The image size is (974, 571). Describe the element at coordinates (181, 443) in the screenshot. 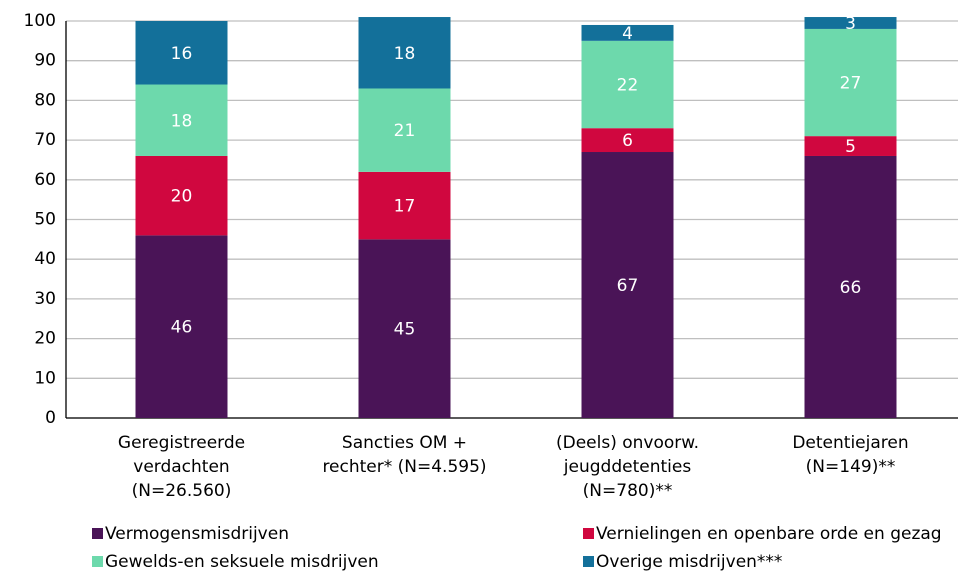

I see `x-tick-label: Geregistreerde` at that location.